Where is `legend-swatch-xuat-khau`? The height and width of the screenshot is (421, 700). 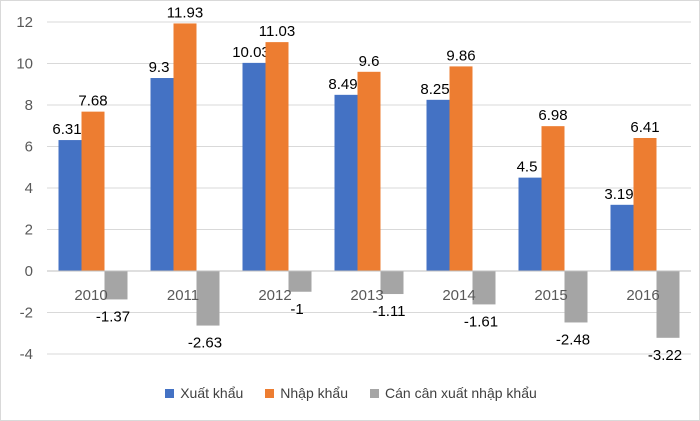
legend-swatch-xuat-khau is located at coordinates (170, 393).